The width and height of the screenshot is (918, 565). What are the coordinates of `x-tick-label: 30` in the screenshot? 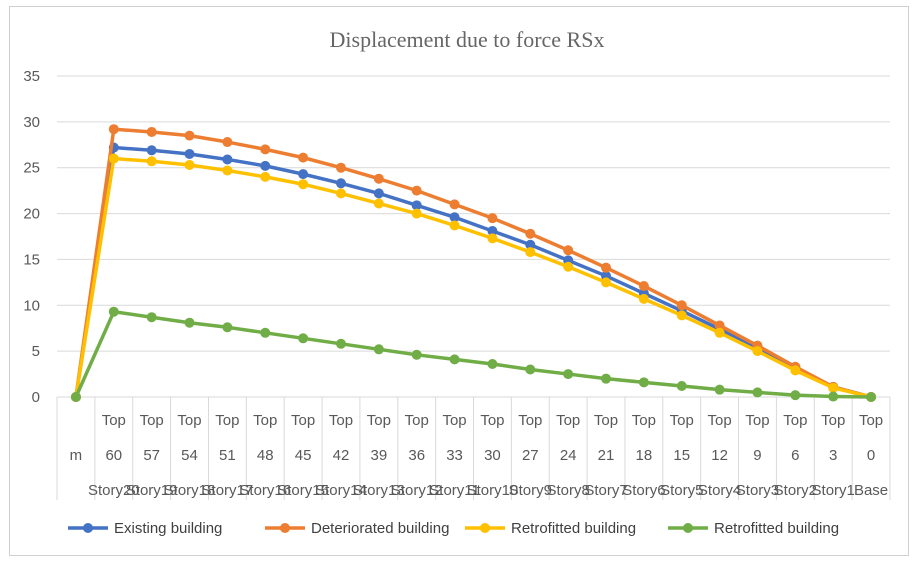 It's located at (492, 455).